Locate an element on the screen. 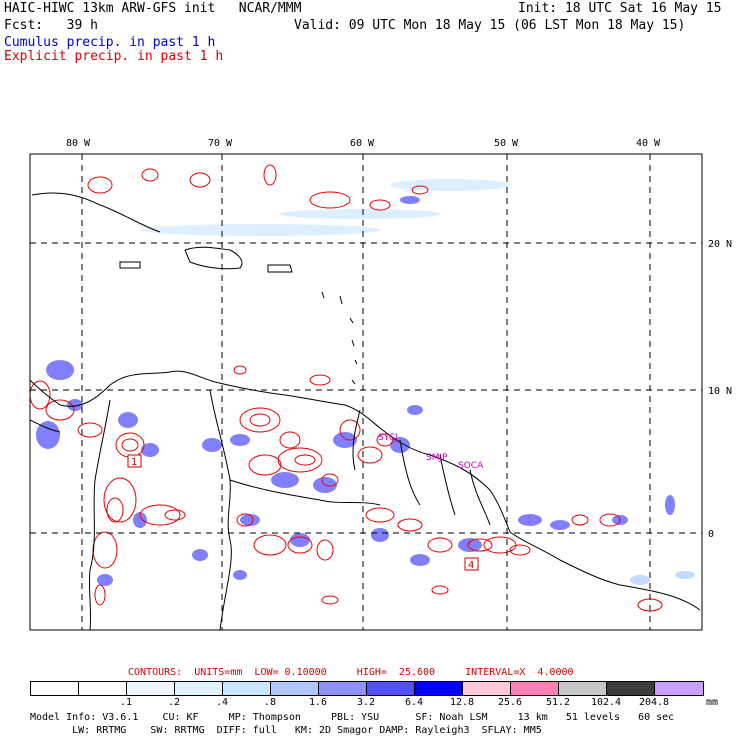 The height and width of the screenshot is (740, 740). colorbar-unit: mm is located at coordinates (712, 702).